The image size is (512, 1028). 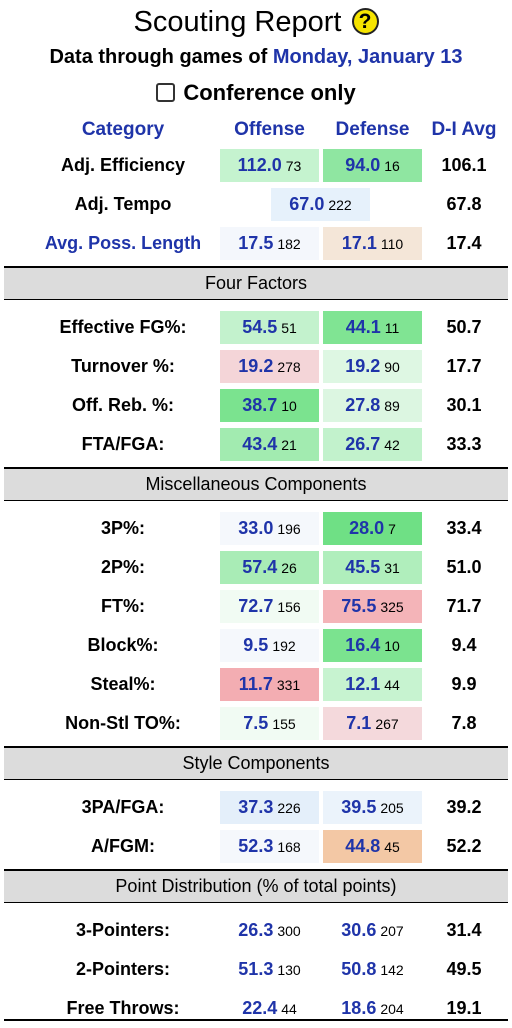 I want to click on offense-cell-value: 11.7, so click(x=255, y=684).